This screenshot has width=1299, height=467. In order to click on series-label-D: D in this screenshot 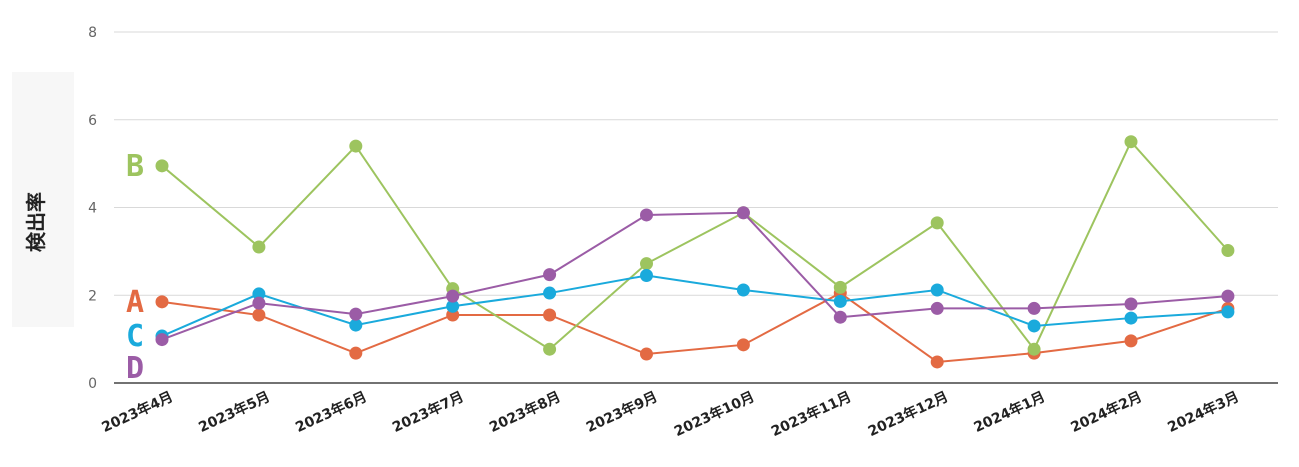, I will do `click(135, 368)`.